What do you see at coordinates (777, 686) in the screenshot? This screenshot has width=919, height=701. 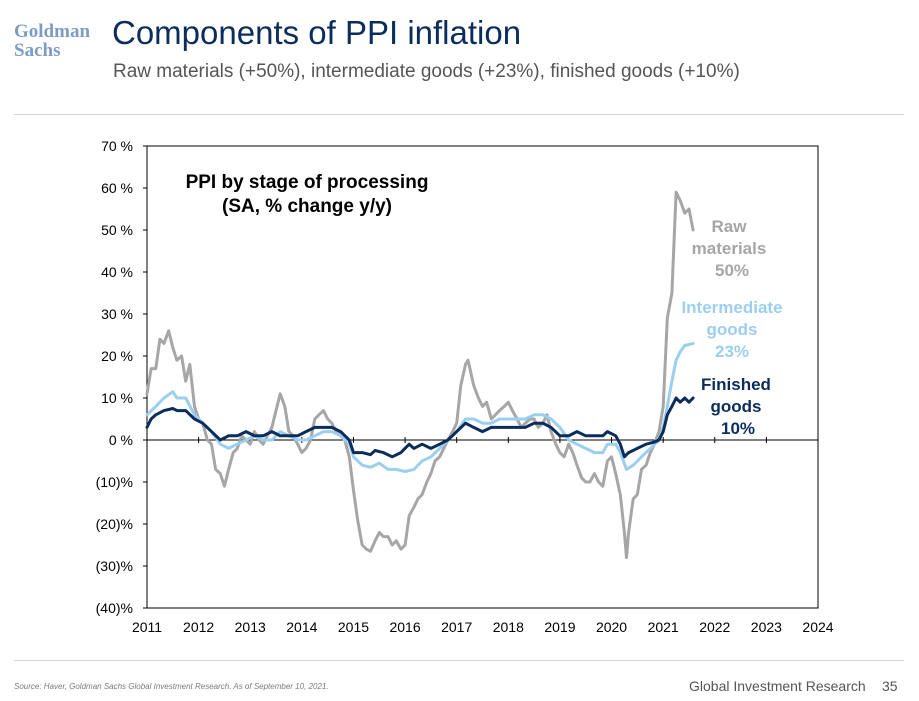 I see `footer-division: Global Investment Research` at bounding box center [777, 686].